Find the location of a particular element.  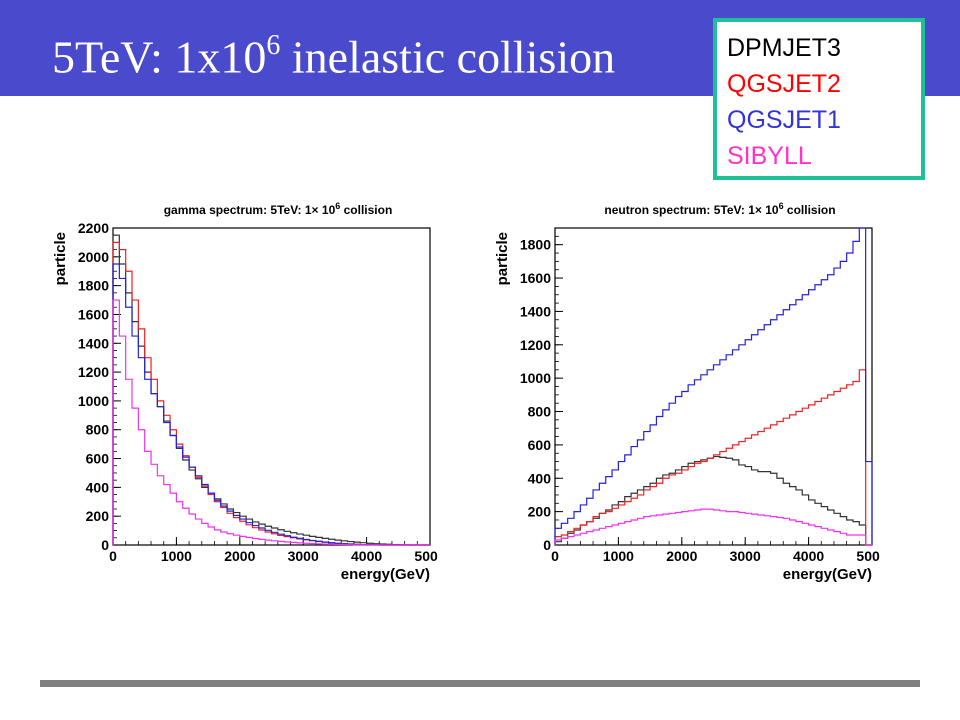

legend-entry-dpmjet3: DPMJET3 is located at coordinates (784, 48).